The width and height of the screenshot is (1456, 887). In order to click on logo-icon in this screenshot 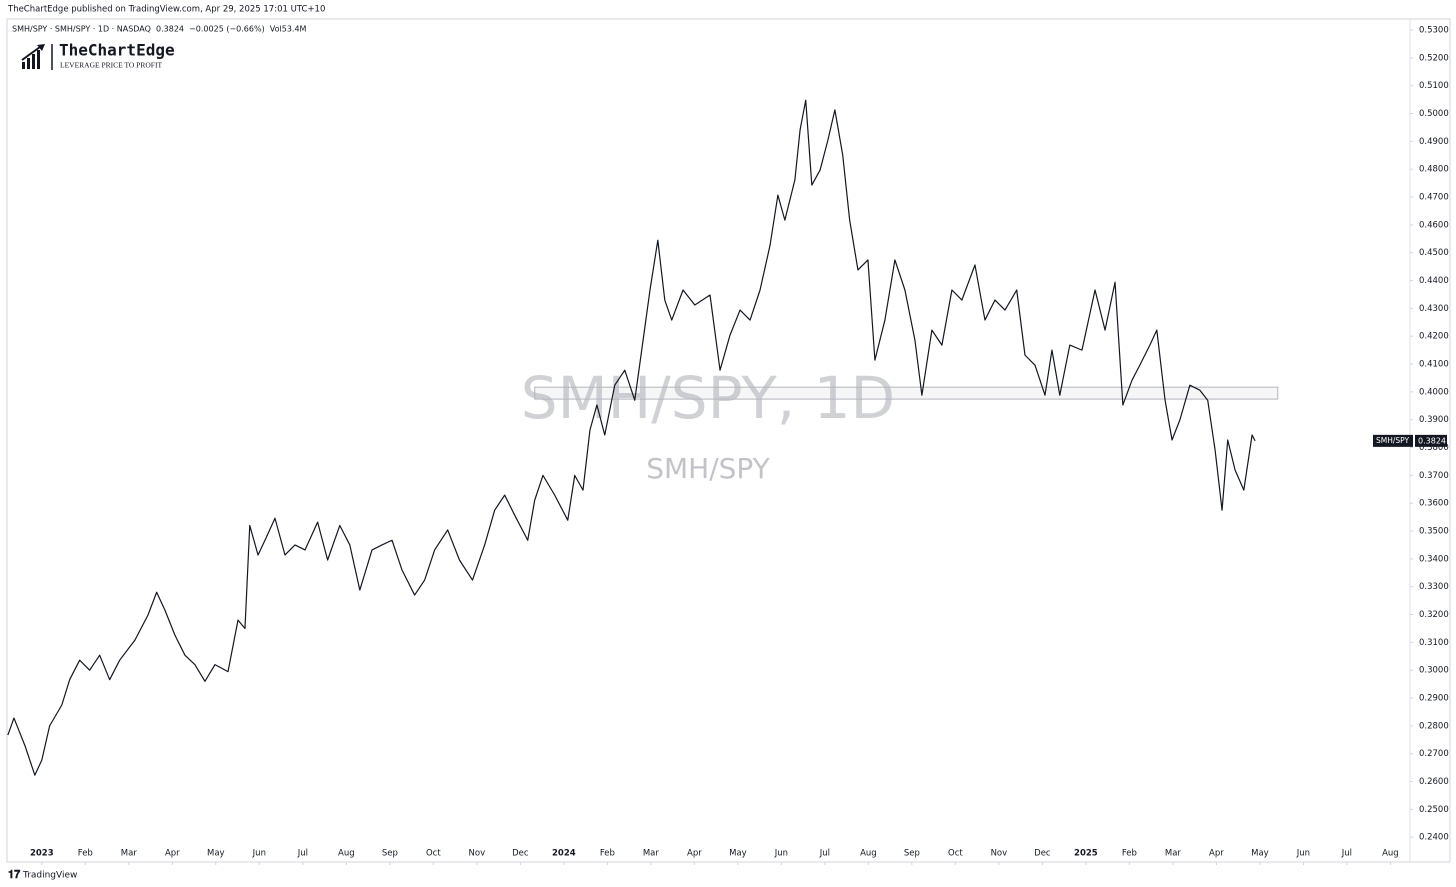, I will do `click(37, 57)`.